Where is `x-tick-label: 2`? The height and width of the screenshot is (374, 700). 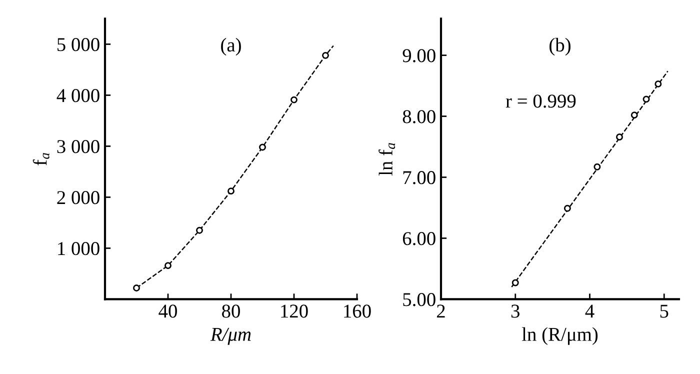
x-tick-label: 2 is located at coordinates (440, 311).